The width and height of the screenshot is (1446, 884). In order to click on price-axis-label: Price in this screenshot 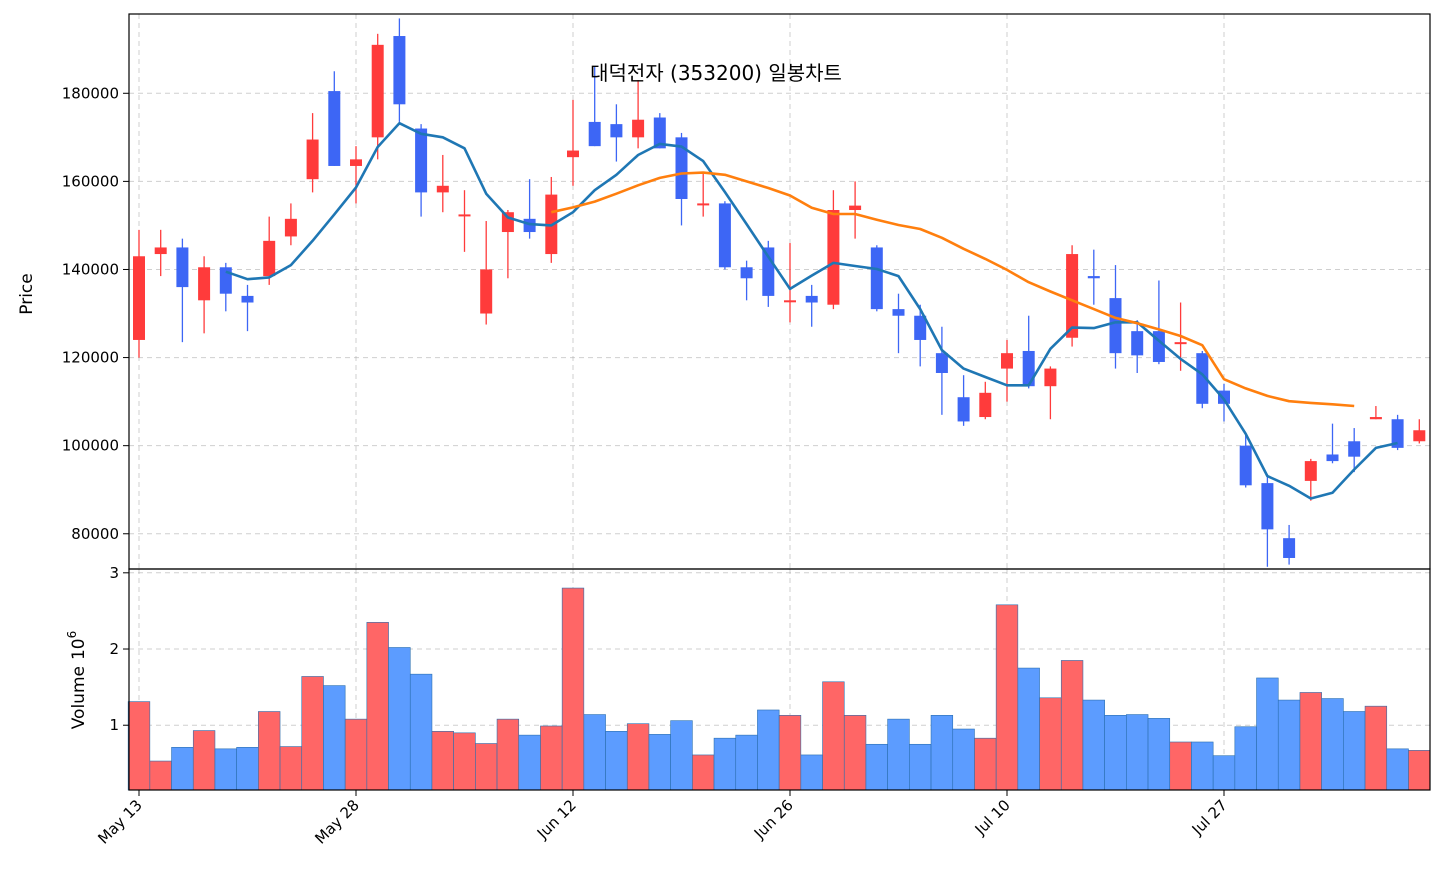, I will do `click(27, 293)`.